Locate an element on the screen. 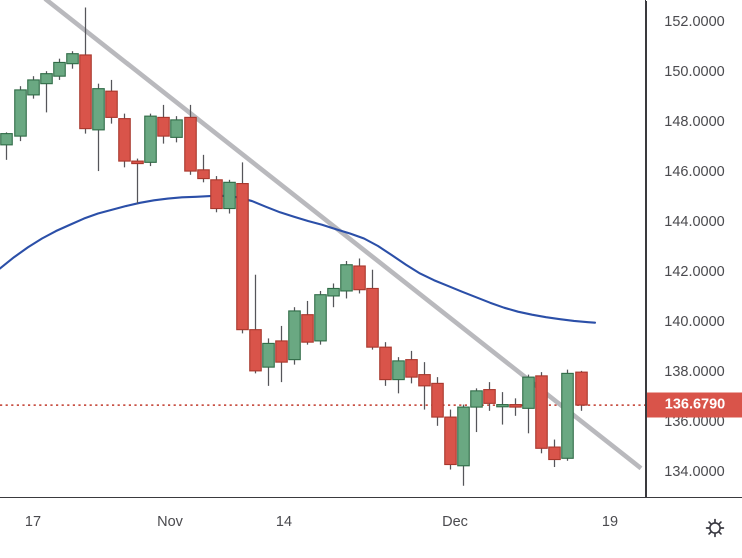  price-axis-tick: 144.0000 is located at coordinates (694, 222).